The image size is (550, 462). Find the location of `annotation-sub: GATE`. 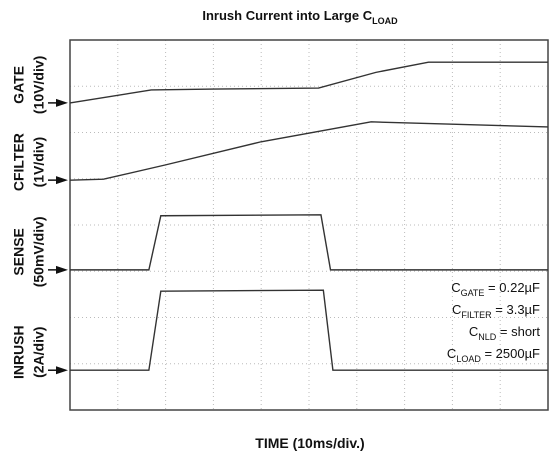

annotation-sub: GATE is located at coordinates (473, 293).